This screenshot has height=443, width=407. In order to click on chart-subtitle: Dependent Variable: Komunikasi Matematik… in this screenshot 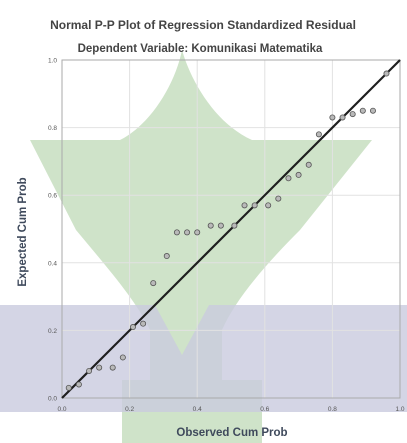, I will do `click(200, 49)`.